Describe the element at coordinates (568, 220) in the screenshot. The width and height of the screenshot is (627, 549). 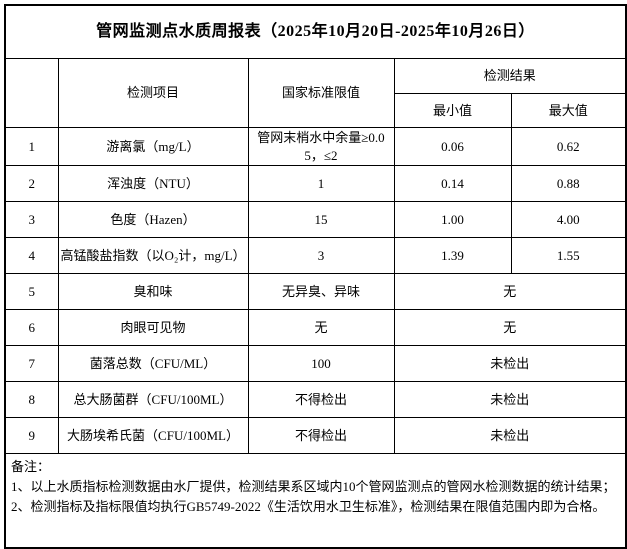
I see `max-value-cell: 4.00` at that location.